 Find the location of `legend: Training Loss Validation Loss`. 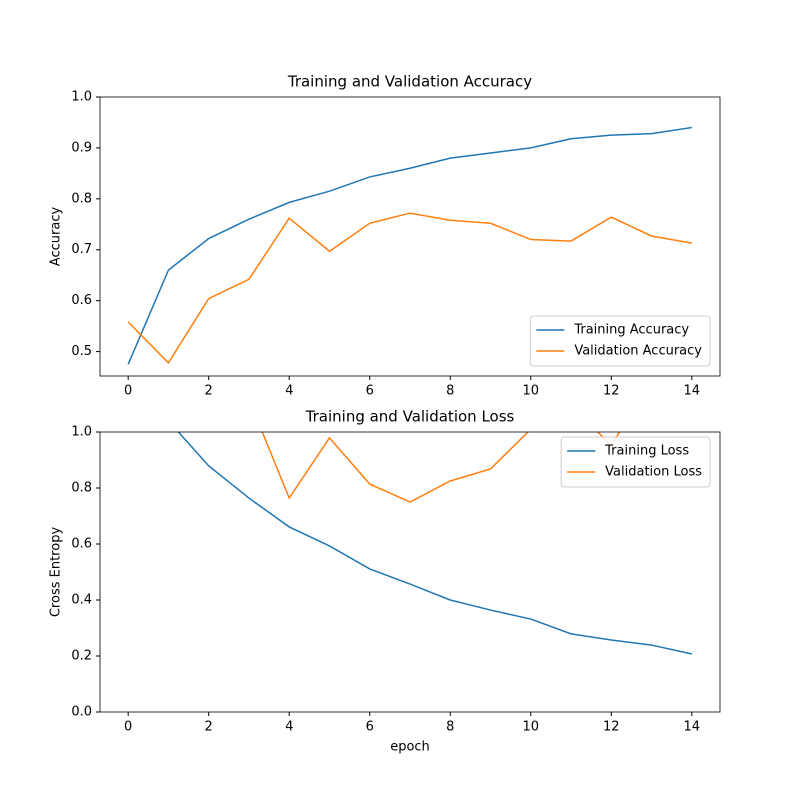

legend: Training Loss Validation Loss is located at coordinates (635, 462).